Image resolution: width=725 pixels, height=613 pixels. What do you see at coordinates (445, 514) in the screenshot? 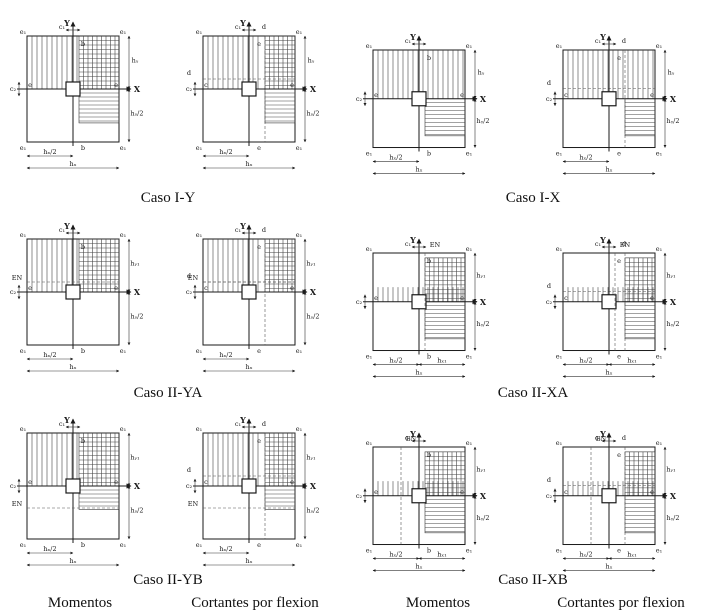
I see `horizontal-hatch-area` at bounding box center [445, 514].